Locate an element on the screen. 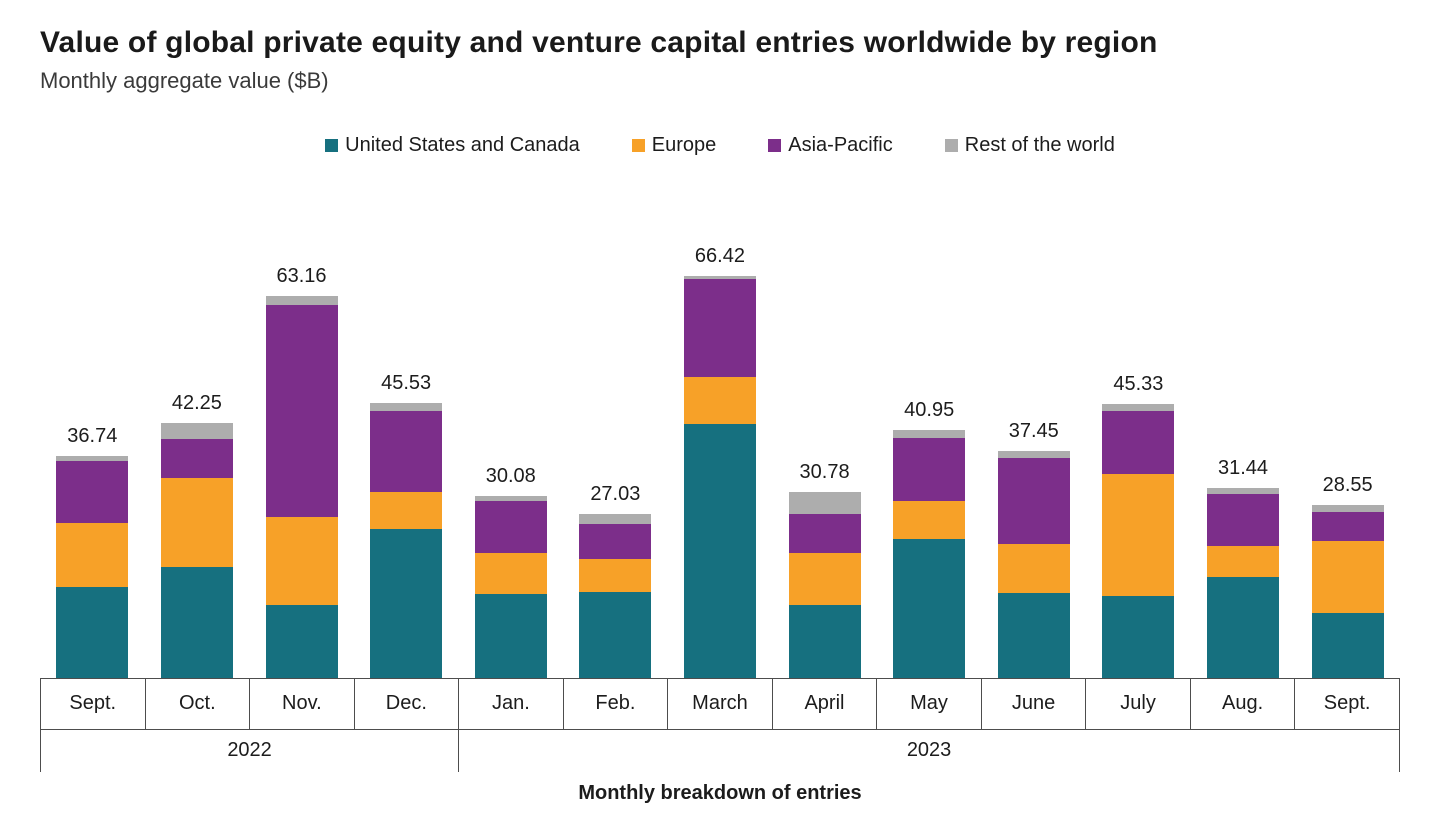  bar-column-april-7: 30.78 is located at coordinates (824, 569).